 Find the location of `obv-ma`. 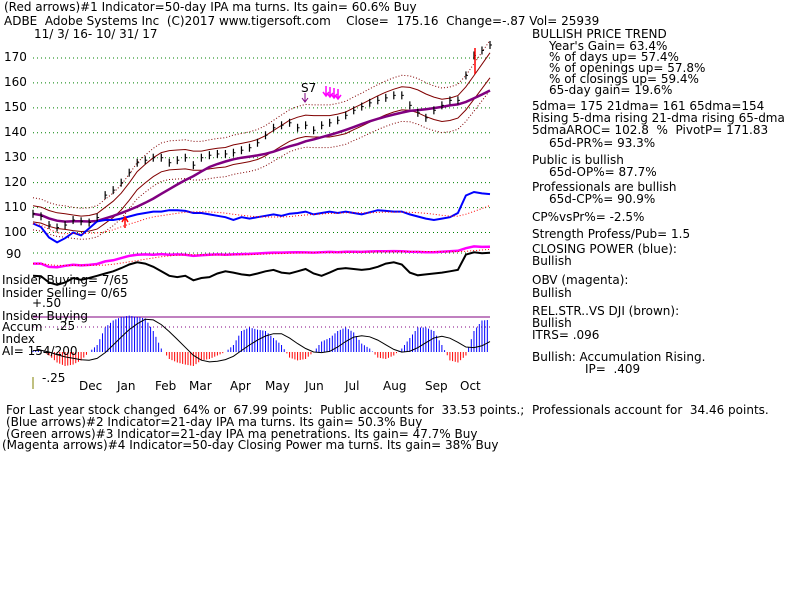

obv-ma is located at coordinates (262, 257).